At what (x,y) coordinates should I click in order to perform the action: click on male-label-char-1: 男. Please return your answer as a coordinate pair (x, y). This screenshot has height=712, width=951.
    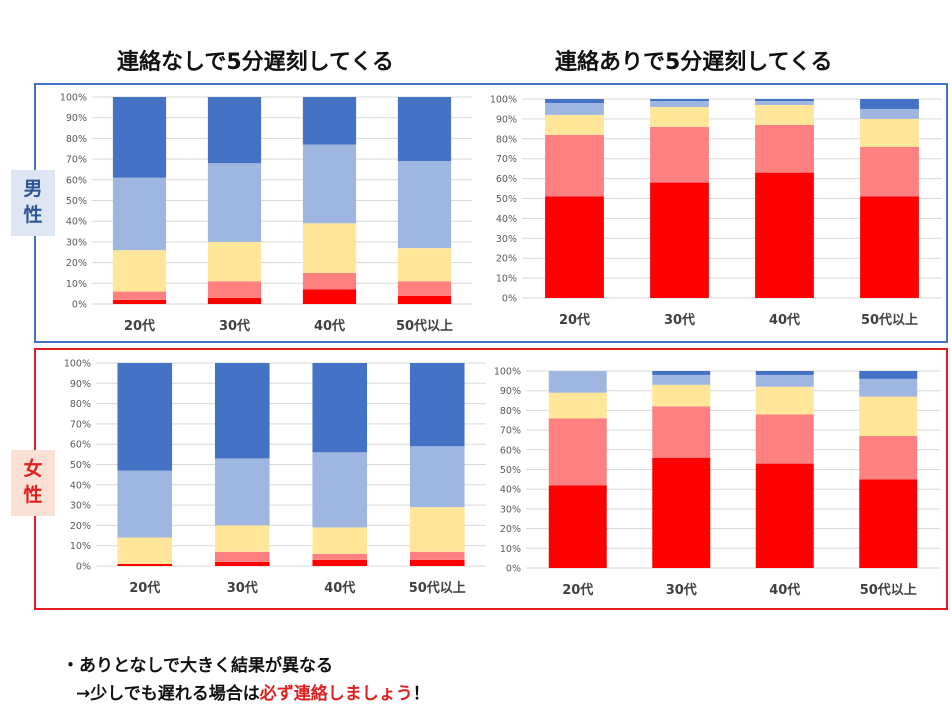
    Looking at the image, I should click on (33, 189).